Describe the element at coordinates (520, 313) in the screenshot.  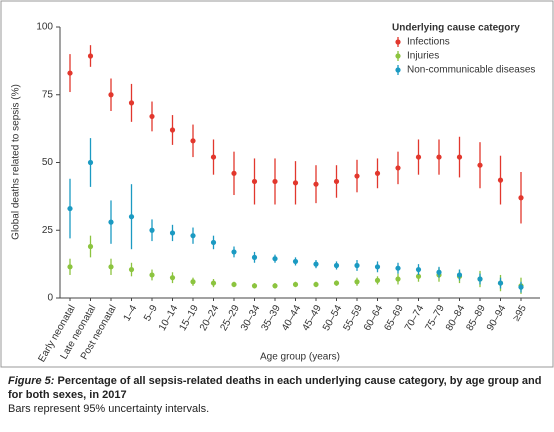
I see `x-tick-label: ≥95` at that location.